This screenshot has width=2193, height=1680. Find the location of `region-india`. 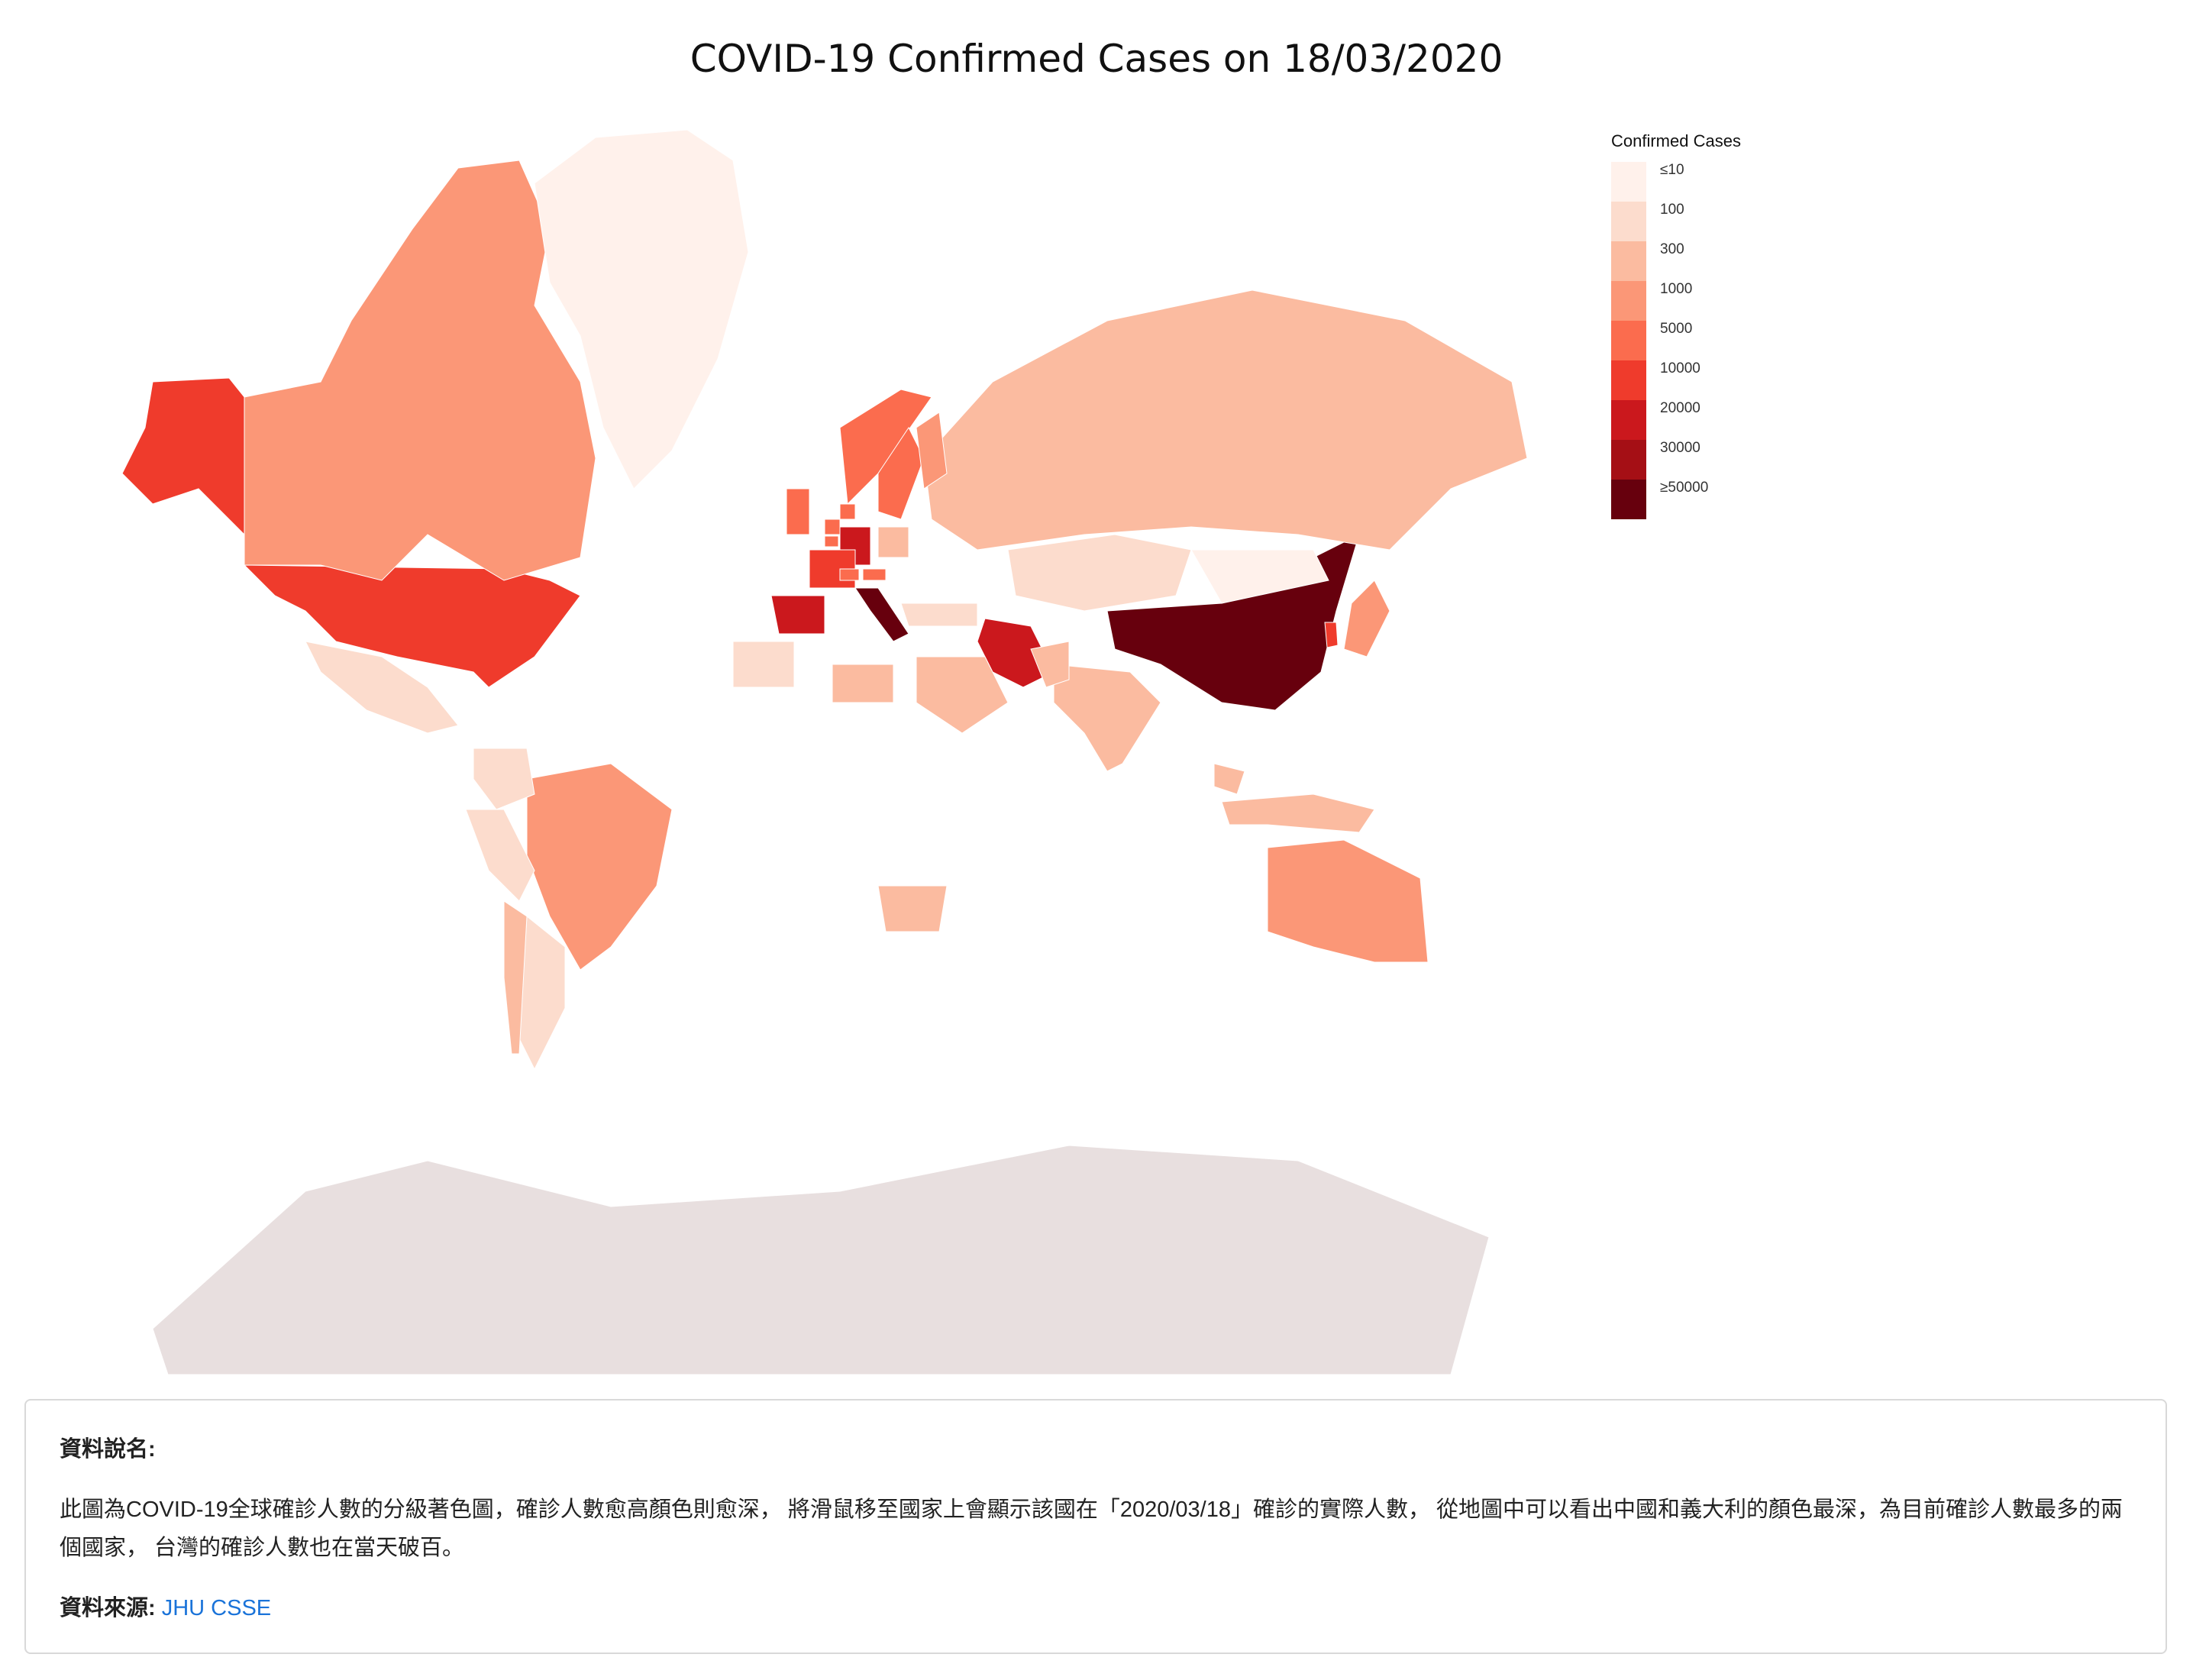

region-india is located at coordinates (1107, 718).